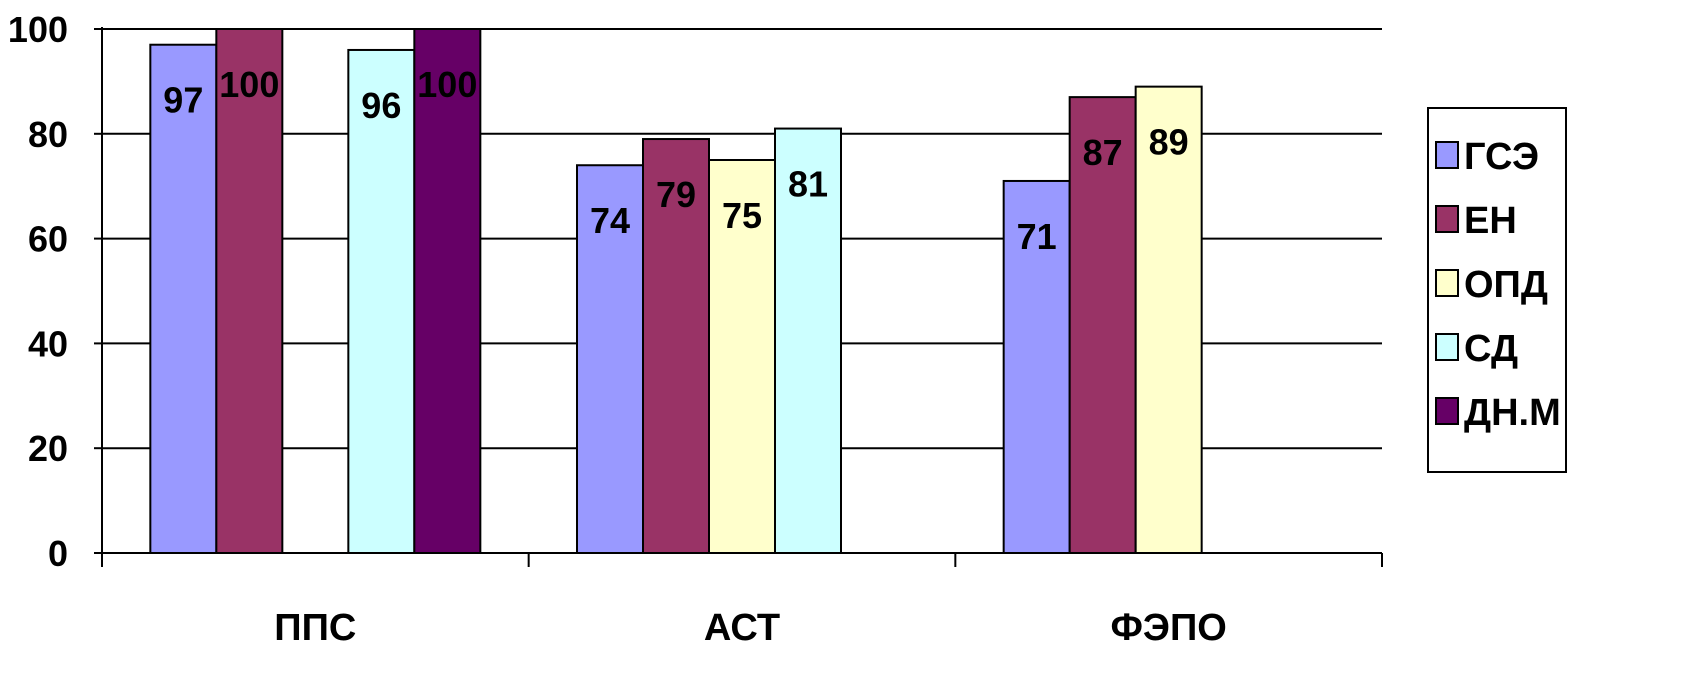 This screenshot has height=695, width=1688. What do you see at coordinates (1506, 285) in the screenshot?
I see `legend-label: ОПД` at bounding box center [1506, 285].